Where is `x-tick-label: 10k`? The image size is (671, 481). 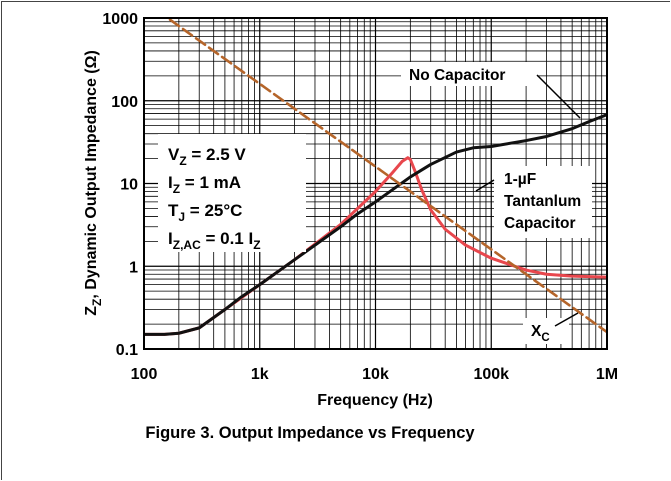 x-tick-label: 10k is located at coordinates (375, 374).